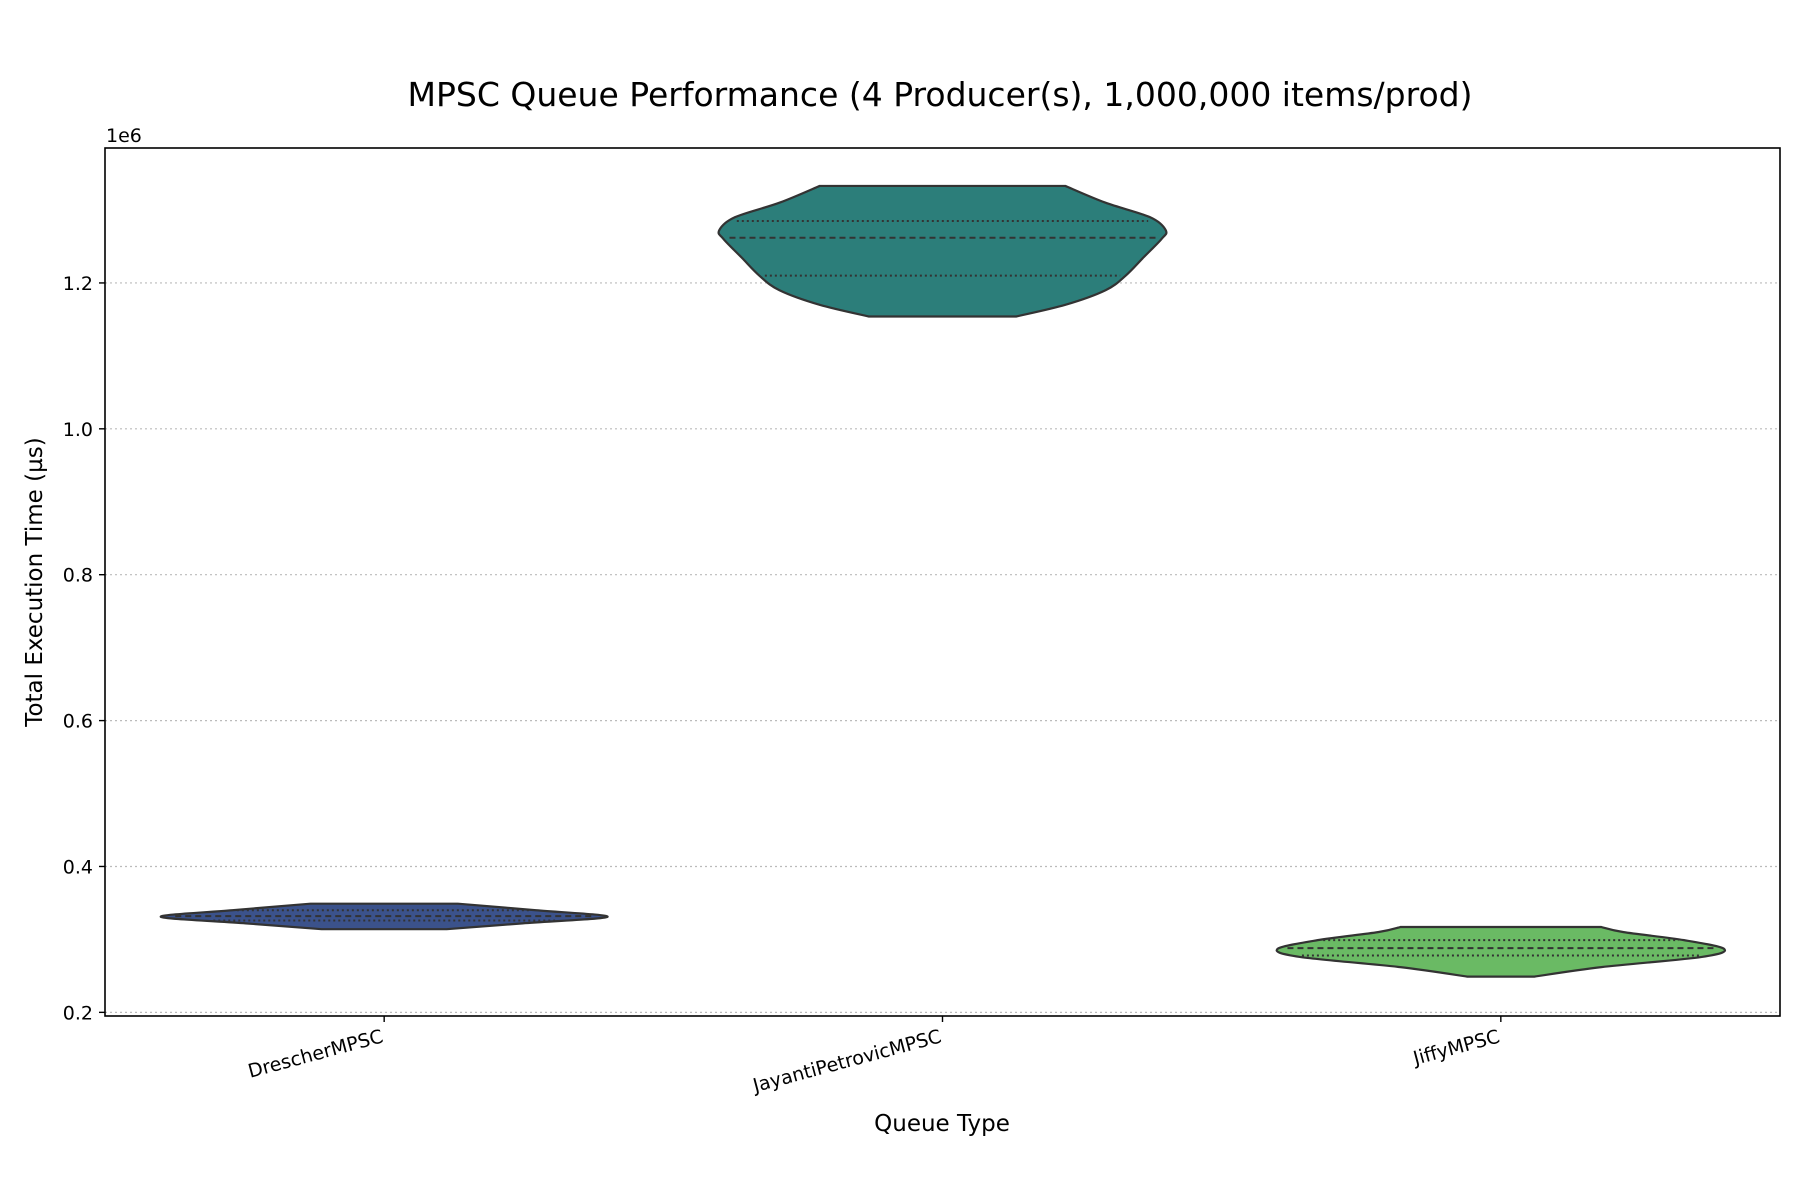 The width and height of the screenshot is (1800, 1200). I want to click on y-axis-ticks: 0.2 0.4 0.6 0.8 1.0 1.2, so click(84, 648).